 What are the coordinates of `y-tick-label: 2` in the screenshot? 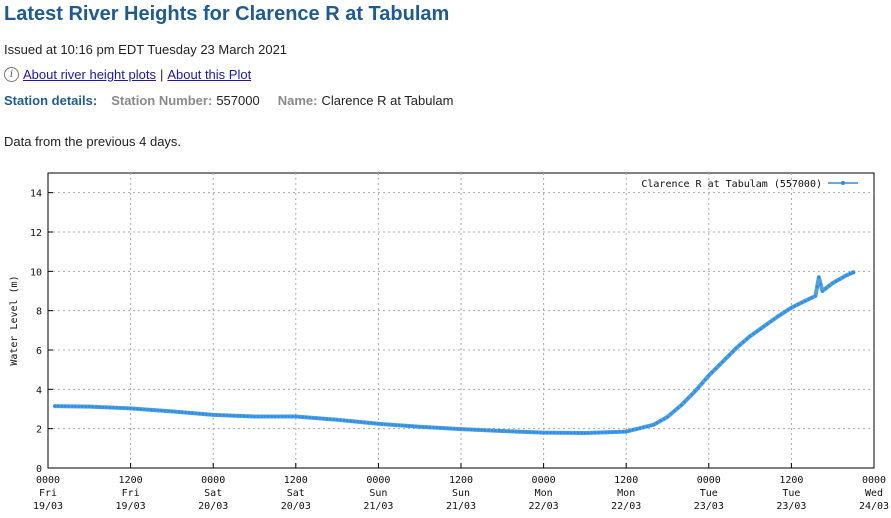 It's located at (39, 430).